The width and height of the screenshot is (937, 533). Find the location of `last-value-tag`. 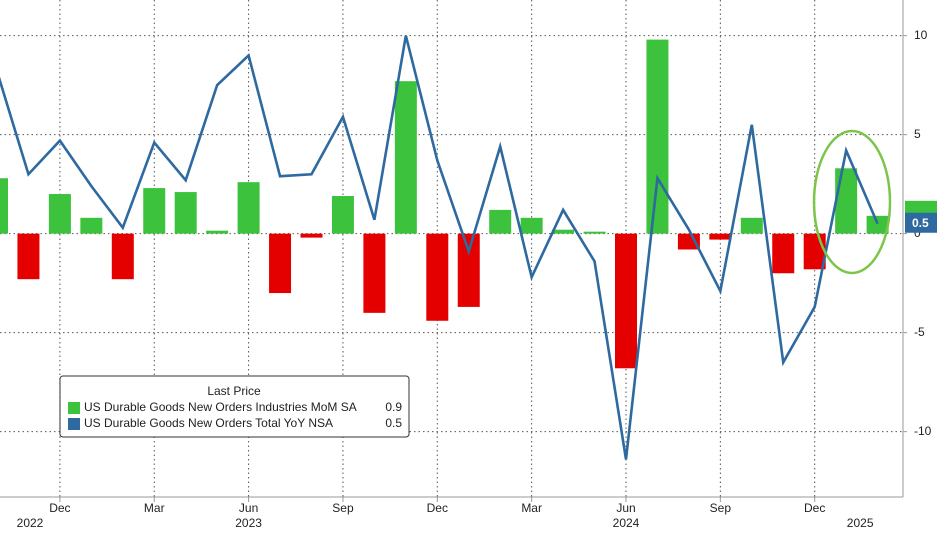

last-value-tag is located at coordinates (921, 222).